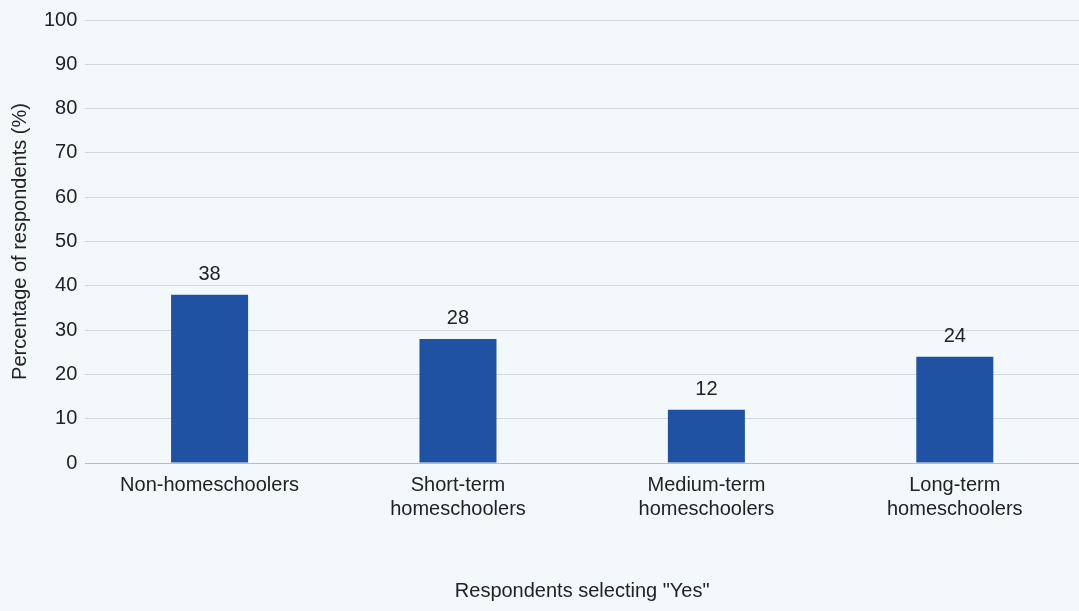 This screenshot has height=611, width=1079. Describe the element at coordinates (66, 372) in the screenshot. I see `y-tick-label: 20` at that location.